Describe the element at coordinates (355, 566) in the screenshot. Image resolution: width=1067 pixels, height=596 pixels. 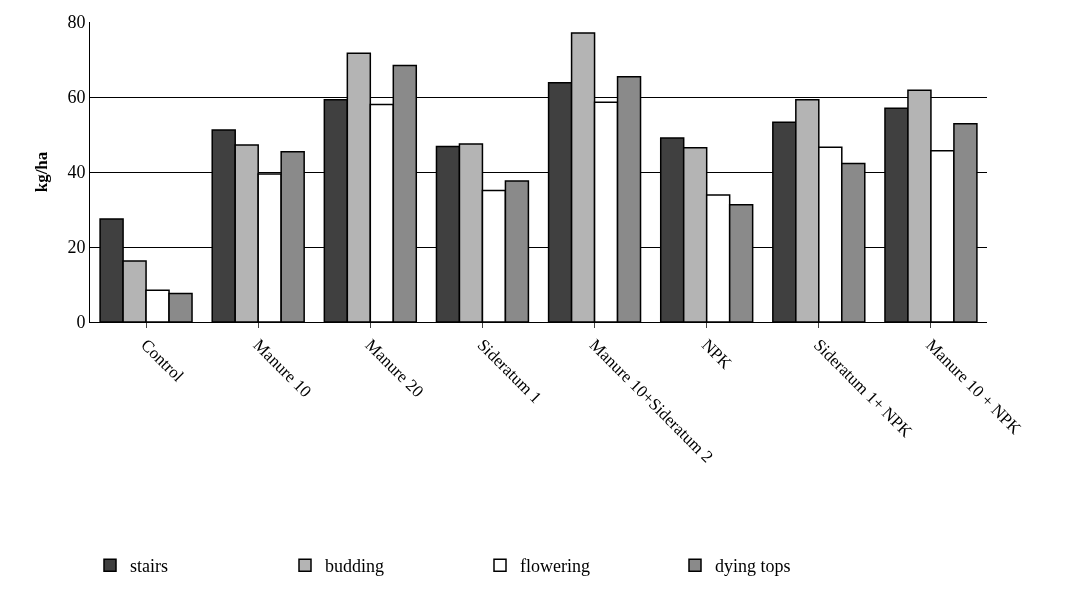
I see `legend-label: budding` at that location.